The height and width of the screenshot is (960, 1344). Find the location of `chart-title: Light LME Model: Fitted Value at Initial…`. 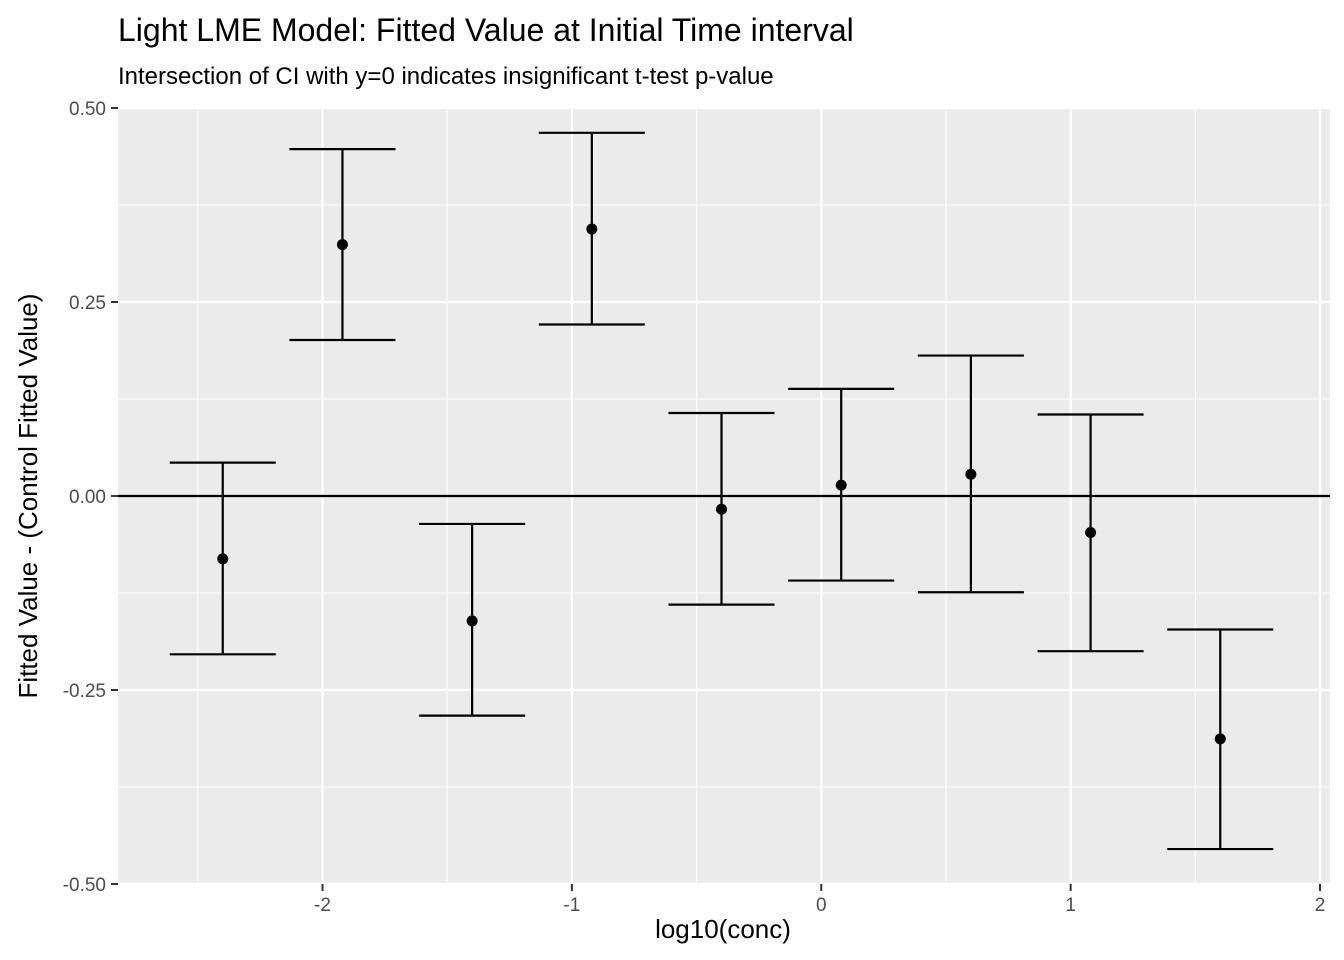

chart-title: Light LME Model: Fitted Value at Initial… is located at coordinates (486, 30).